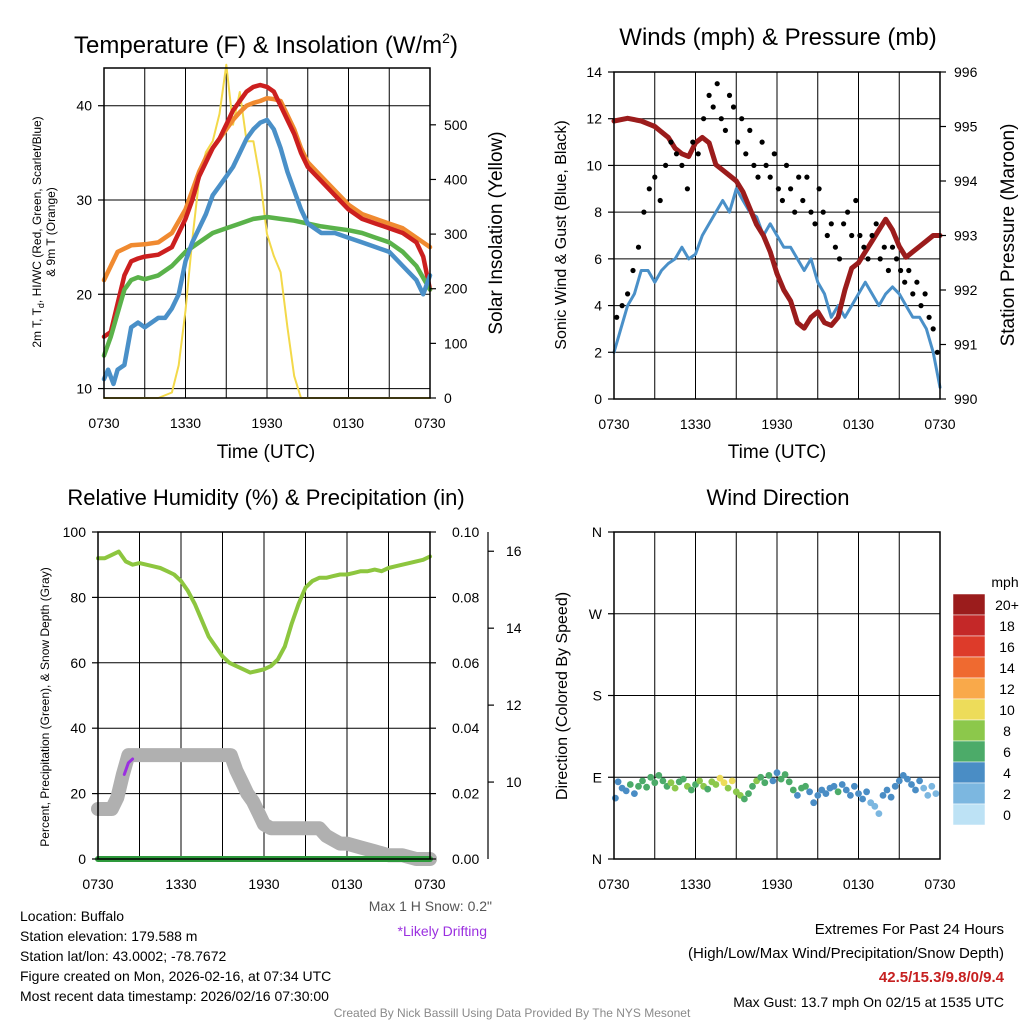 This screenshot has height=1024, width=1024. What do you see at coordinates (598, 352) in the screenshot?
I see `y-tick-label: 2` at bounding box center [598, 352].